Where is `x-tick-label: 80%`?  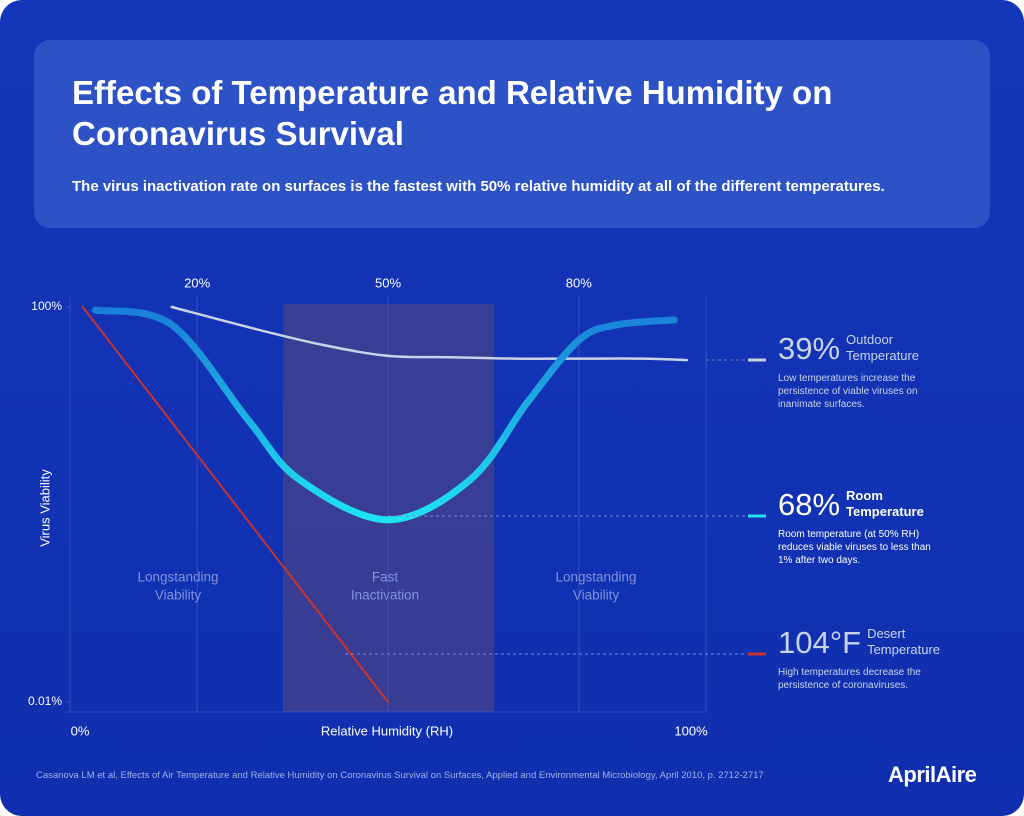
x-tick-label: 80% is located at coordinates (579, 282).